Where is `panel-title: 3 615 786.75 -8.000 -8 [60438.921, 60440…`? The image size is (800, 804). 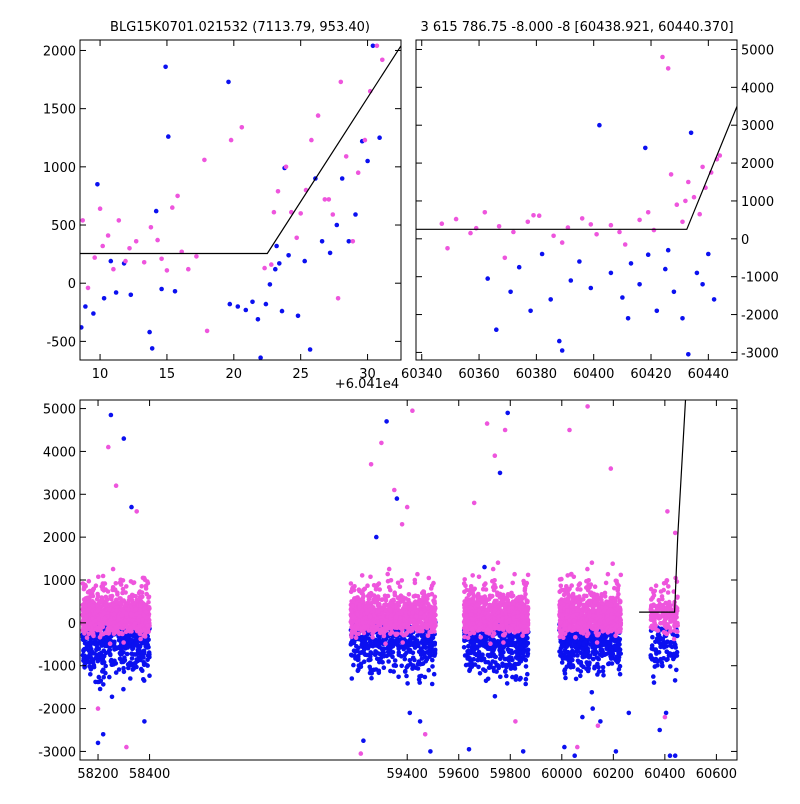 panel-title: 3 615 786.75 -8.000 -8 [60438.921, 60440… is located at coordinates (576, 27).